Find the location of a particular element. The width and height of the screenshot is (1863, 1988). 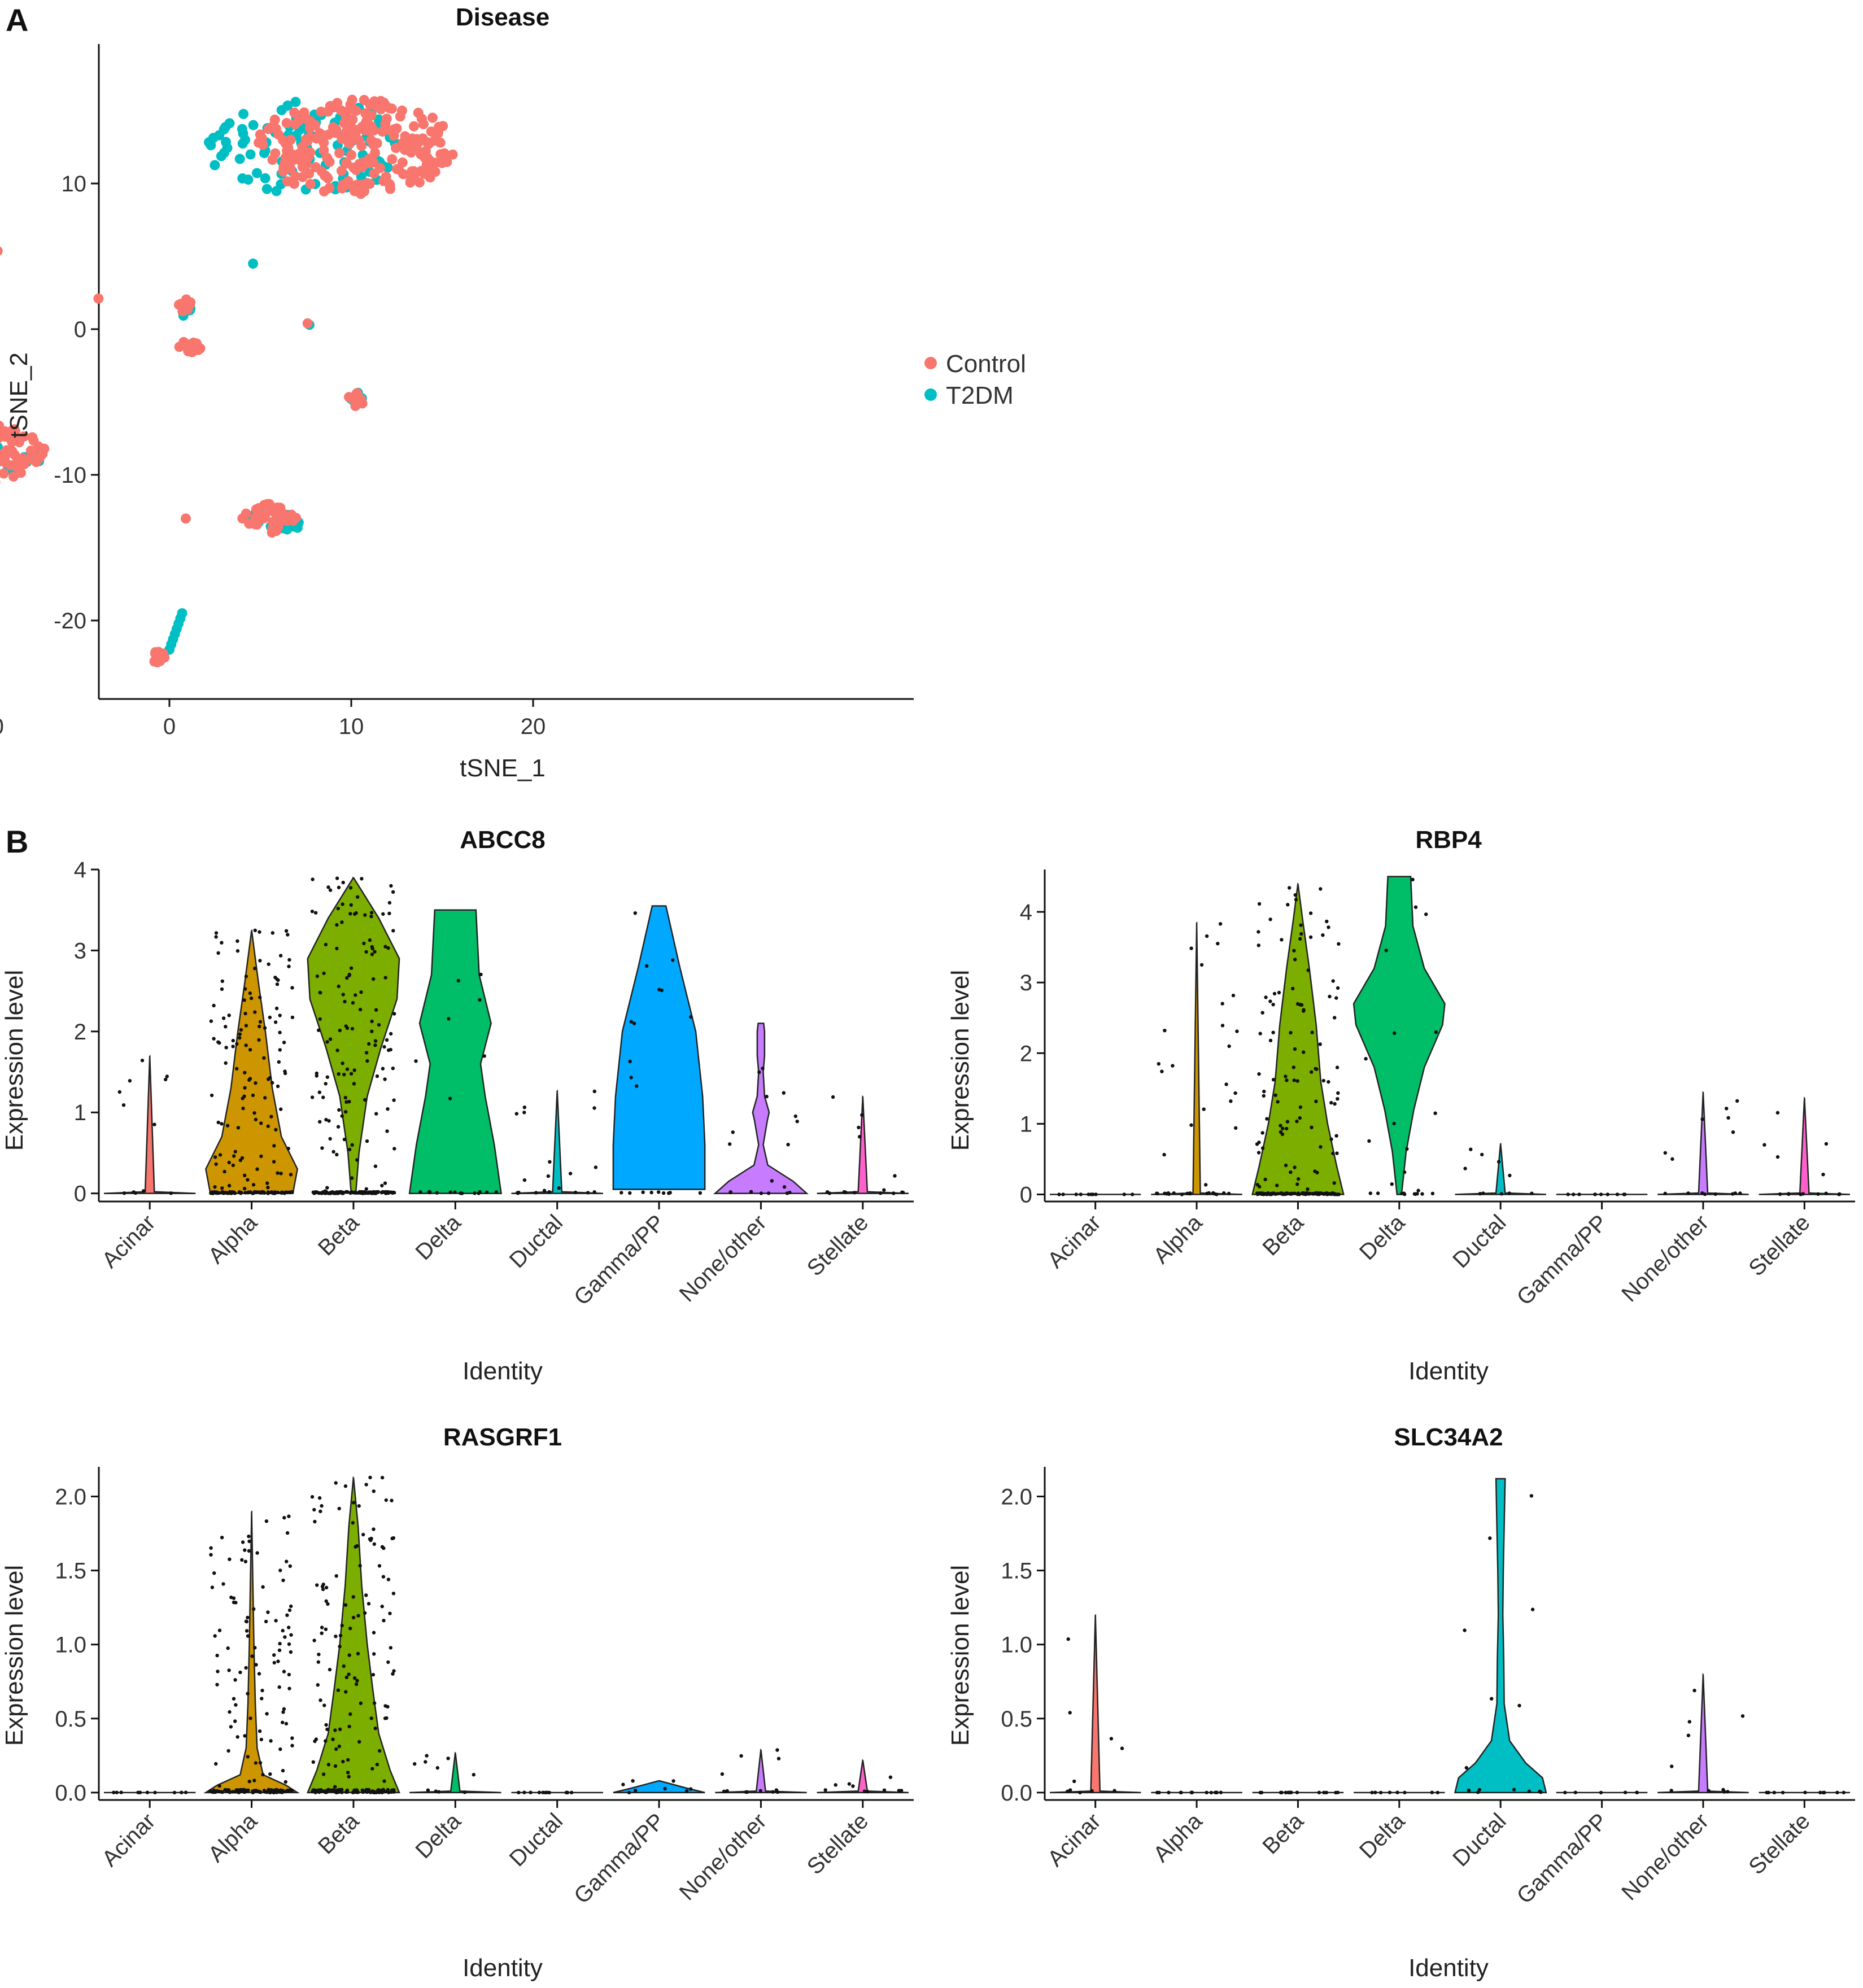

violin-y-tick-label: 2 is located at coordinates (1026, 1053).